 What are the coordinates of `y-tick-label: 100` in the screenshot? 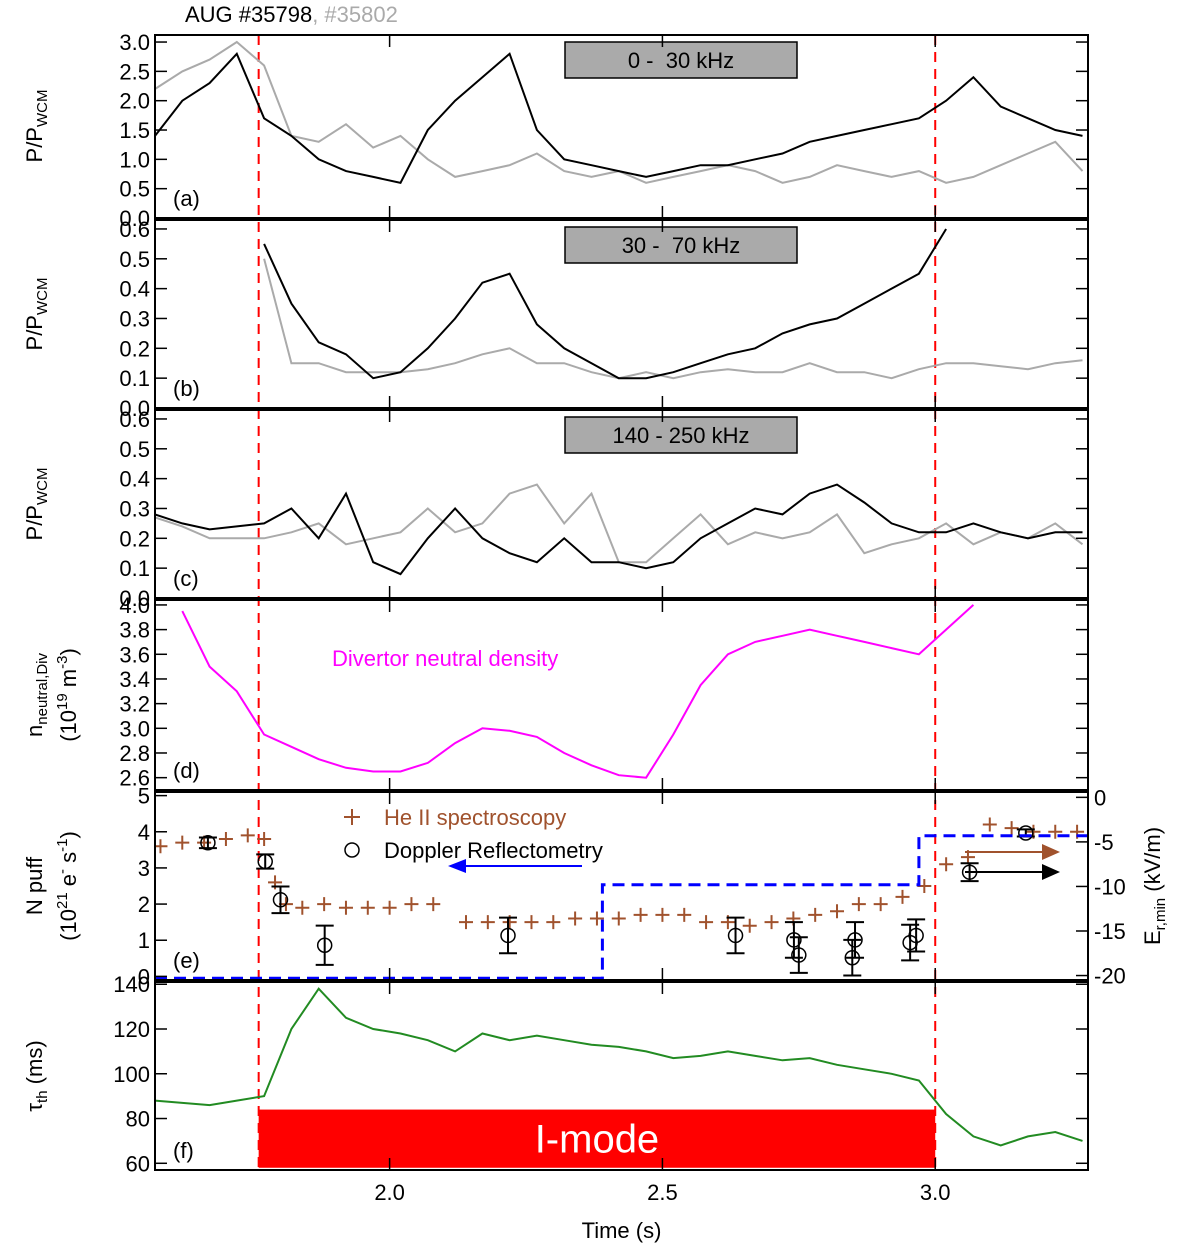 It's located at (131, 1074).